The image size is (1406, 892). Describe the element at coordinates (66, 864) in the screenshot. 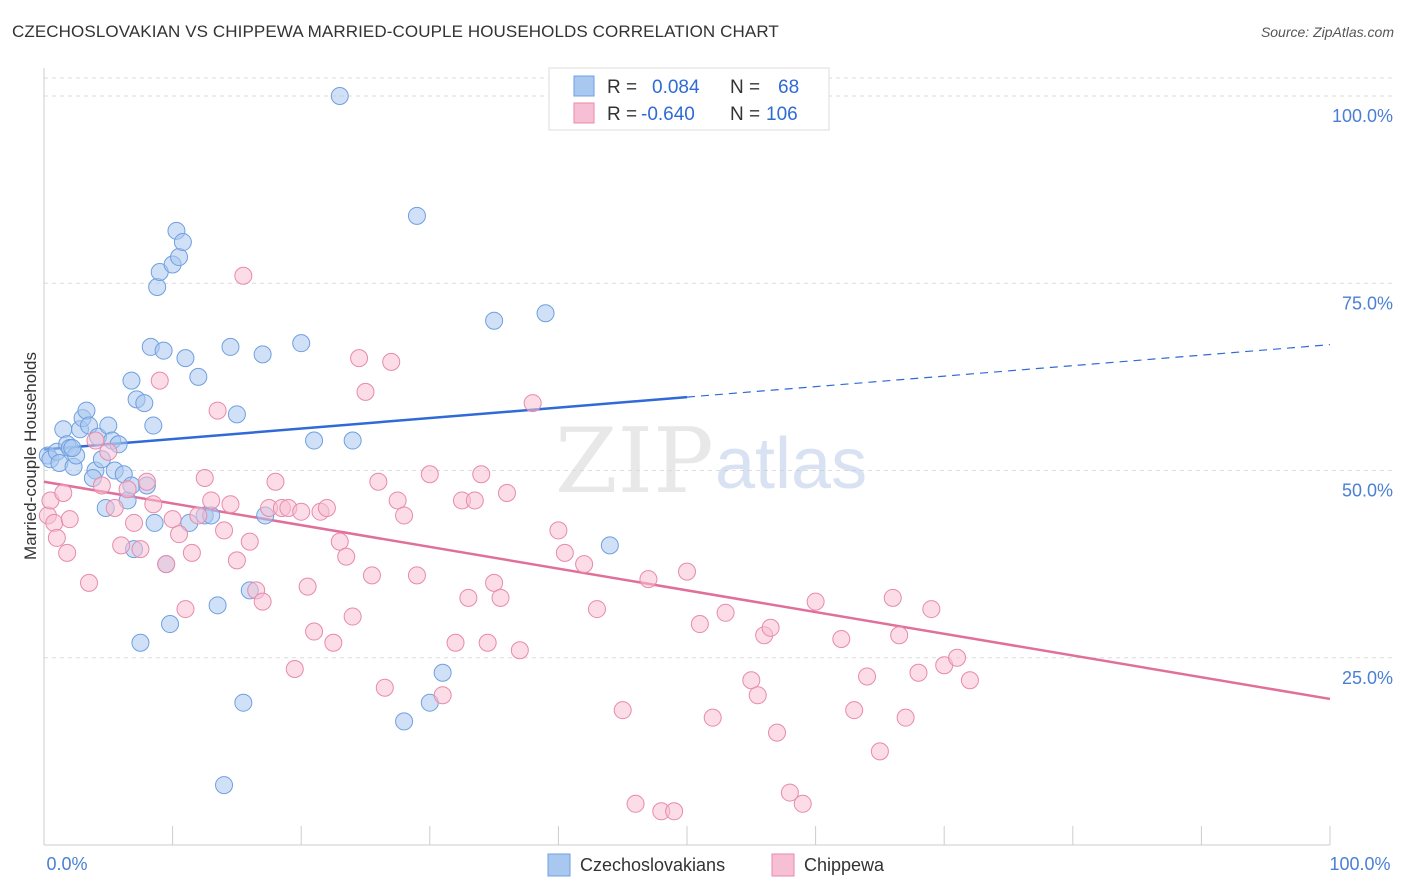

I see `x-tick-label: 0.0%` at that location.